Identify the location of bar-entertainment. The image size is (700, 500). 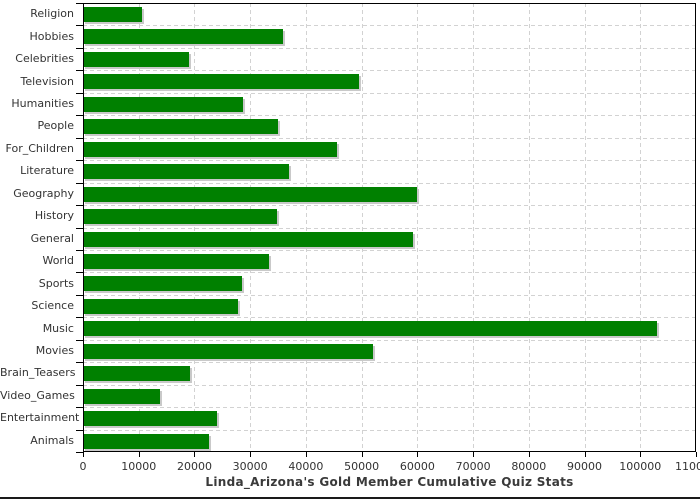
(150, 419).